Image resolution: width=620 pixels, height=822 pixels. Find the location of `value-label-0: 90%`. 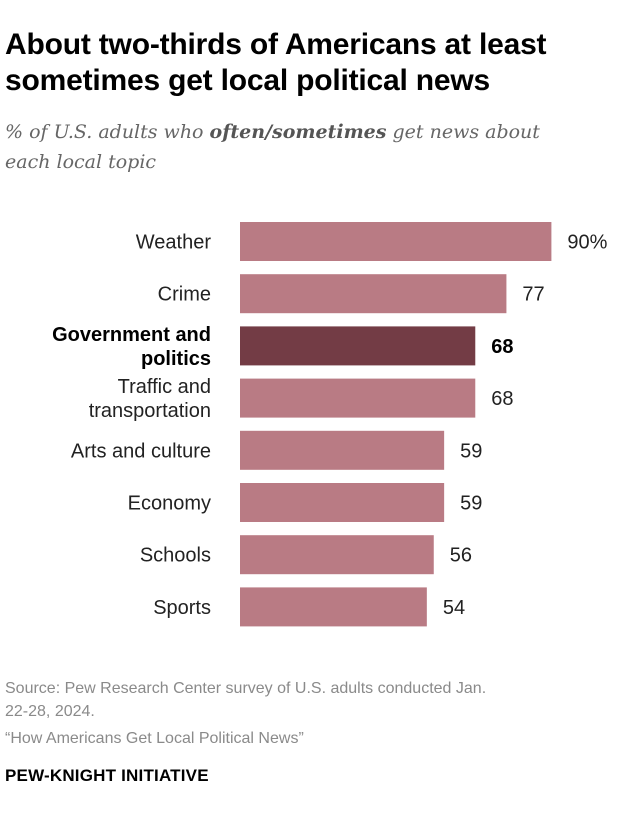

value-label-0: 90% is located at coordinates (587, 243).